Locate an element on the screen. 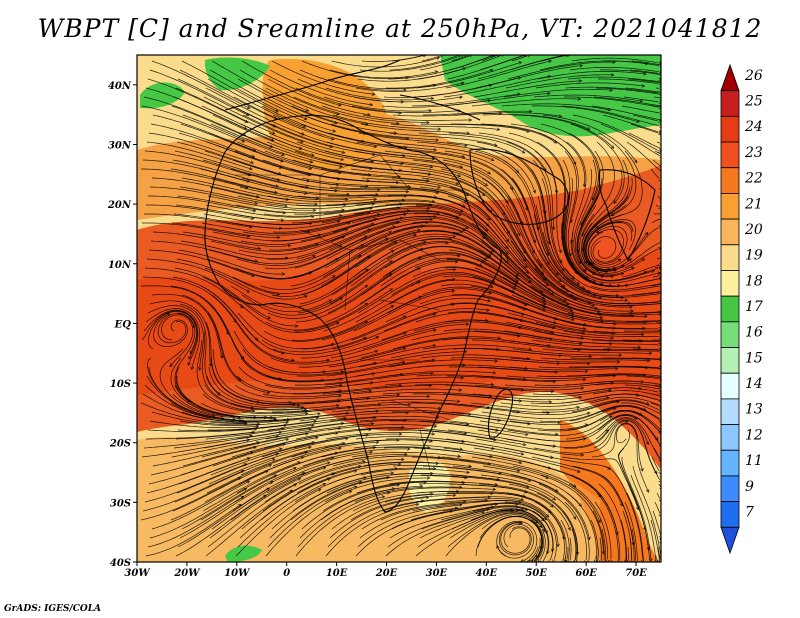 The width and height of the screenshot is (800, 618). colorbar-swatch is located at coordinates (730, 463).